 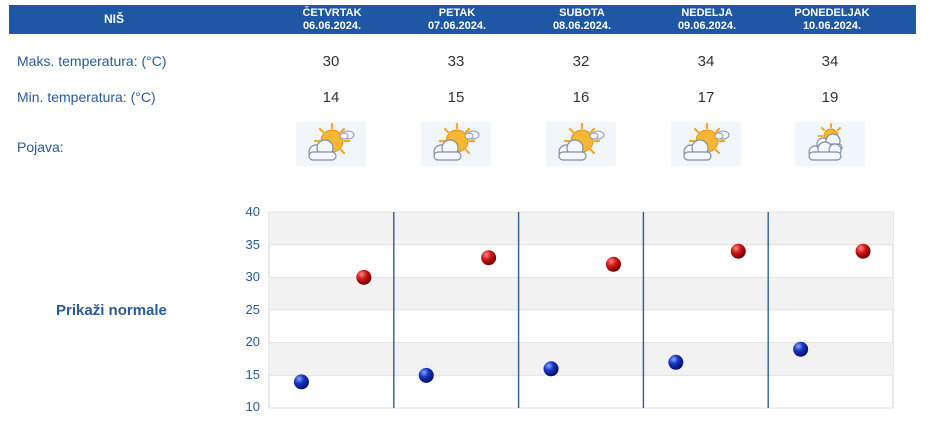 I want to click on y-tick-label: 10, so click(x=252, y=406).